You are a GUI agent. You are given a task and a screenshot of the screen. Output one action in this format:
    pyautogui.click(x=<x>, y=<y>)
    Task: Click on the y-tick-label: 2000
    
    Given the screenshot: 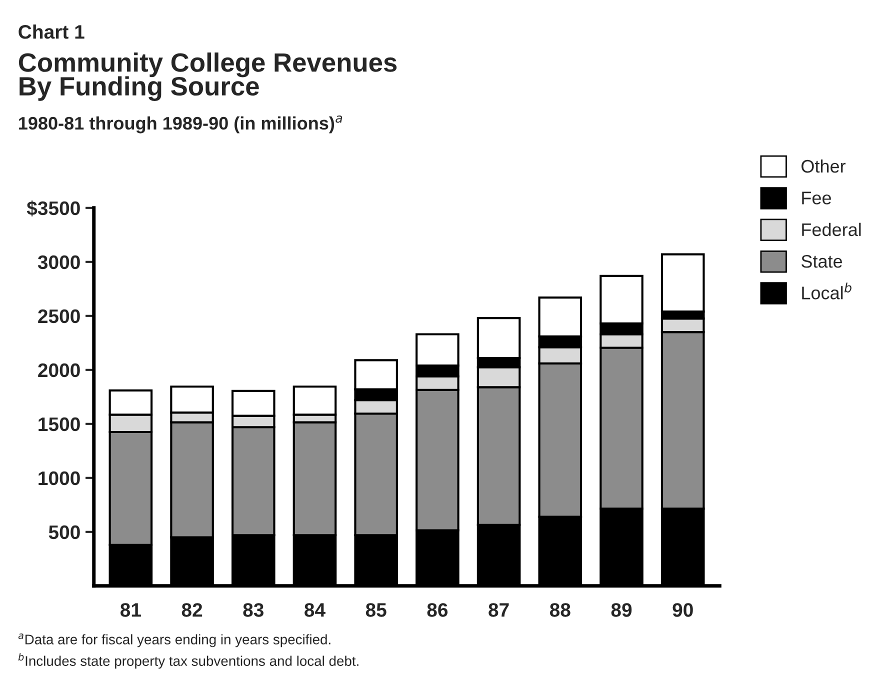 What is the action you would take?
    pyautogui.click(x=59, y=370)
    